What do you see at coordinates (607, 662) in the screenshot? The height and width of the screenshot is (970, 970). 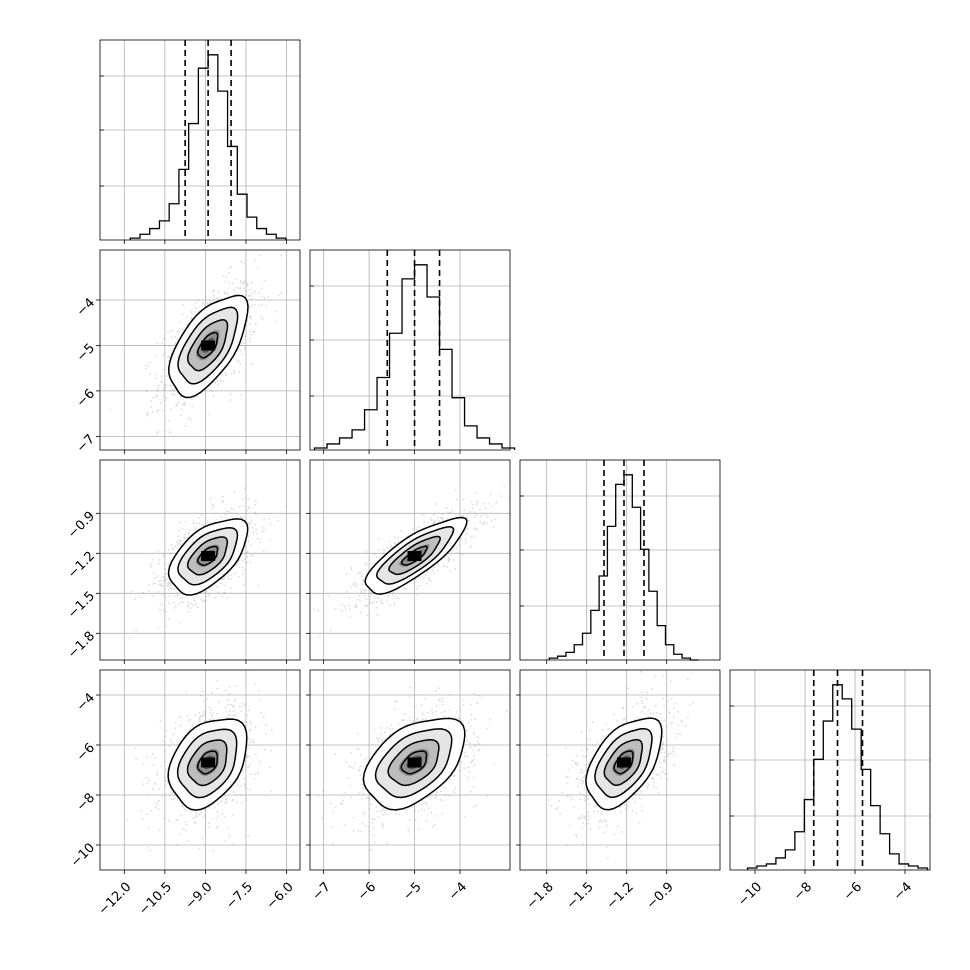 I see `panel-2-2-ticks` at bounding box center [607, 662].